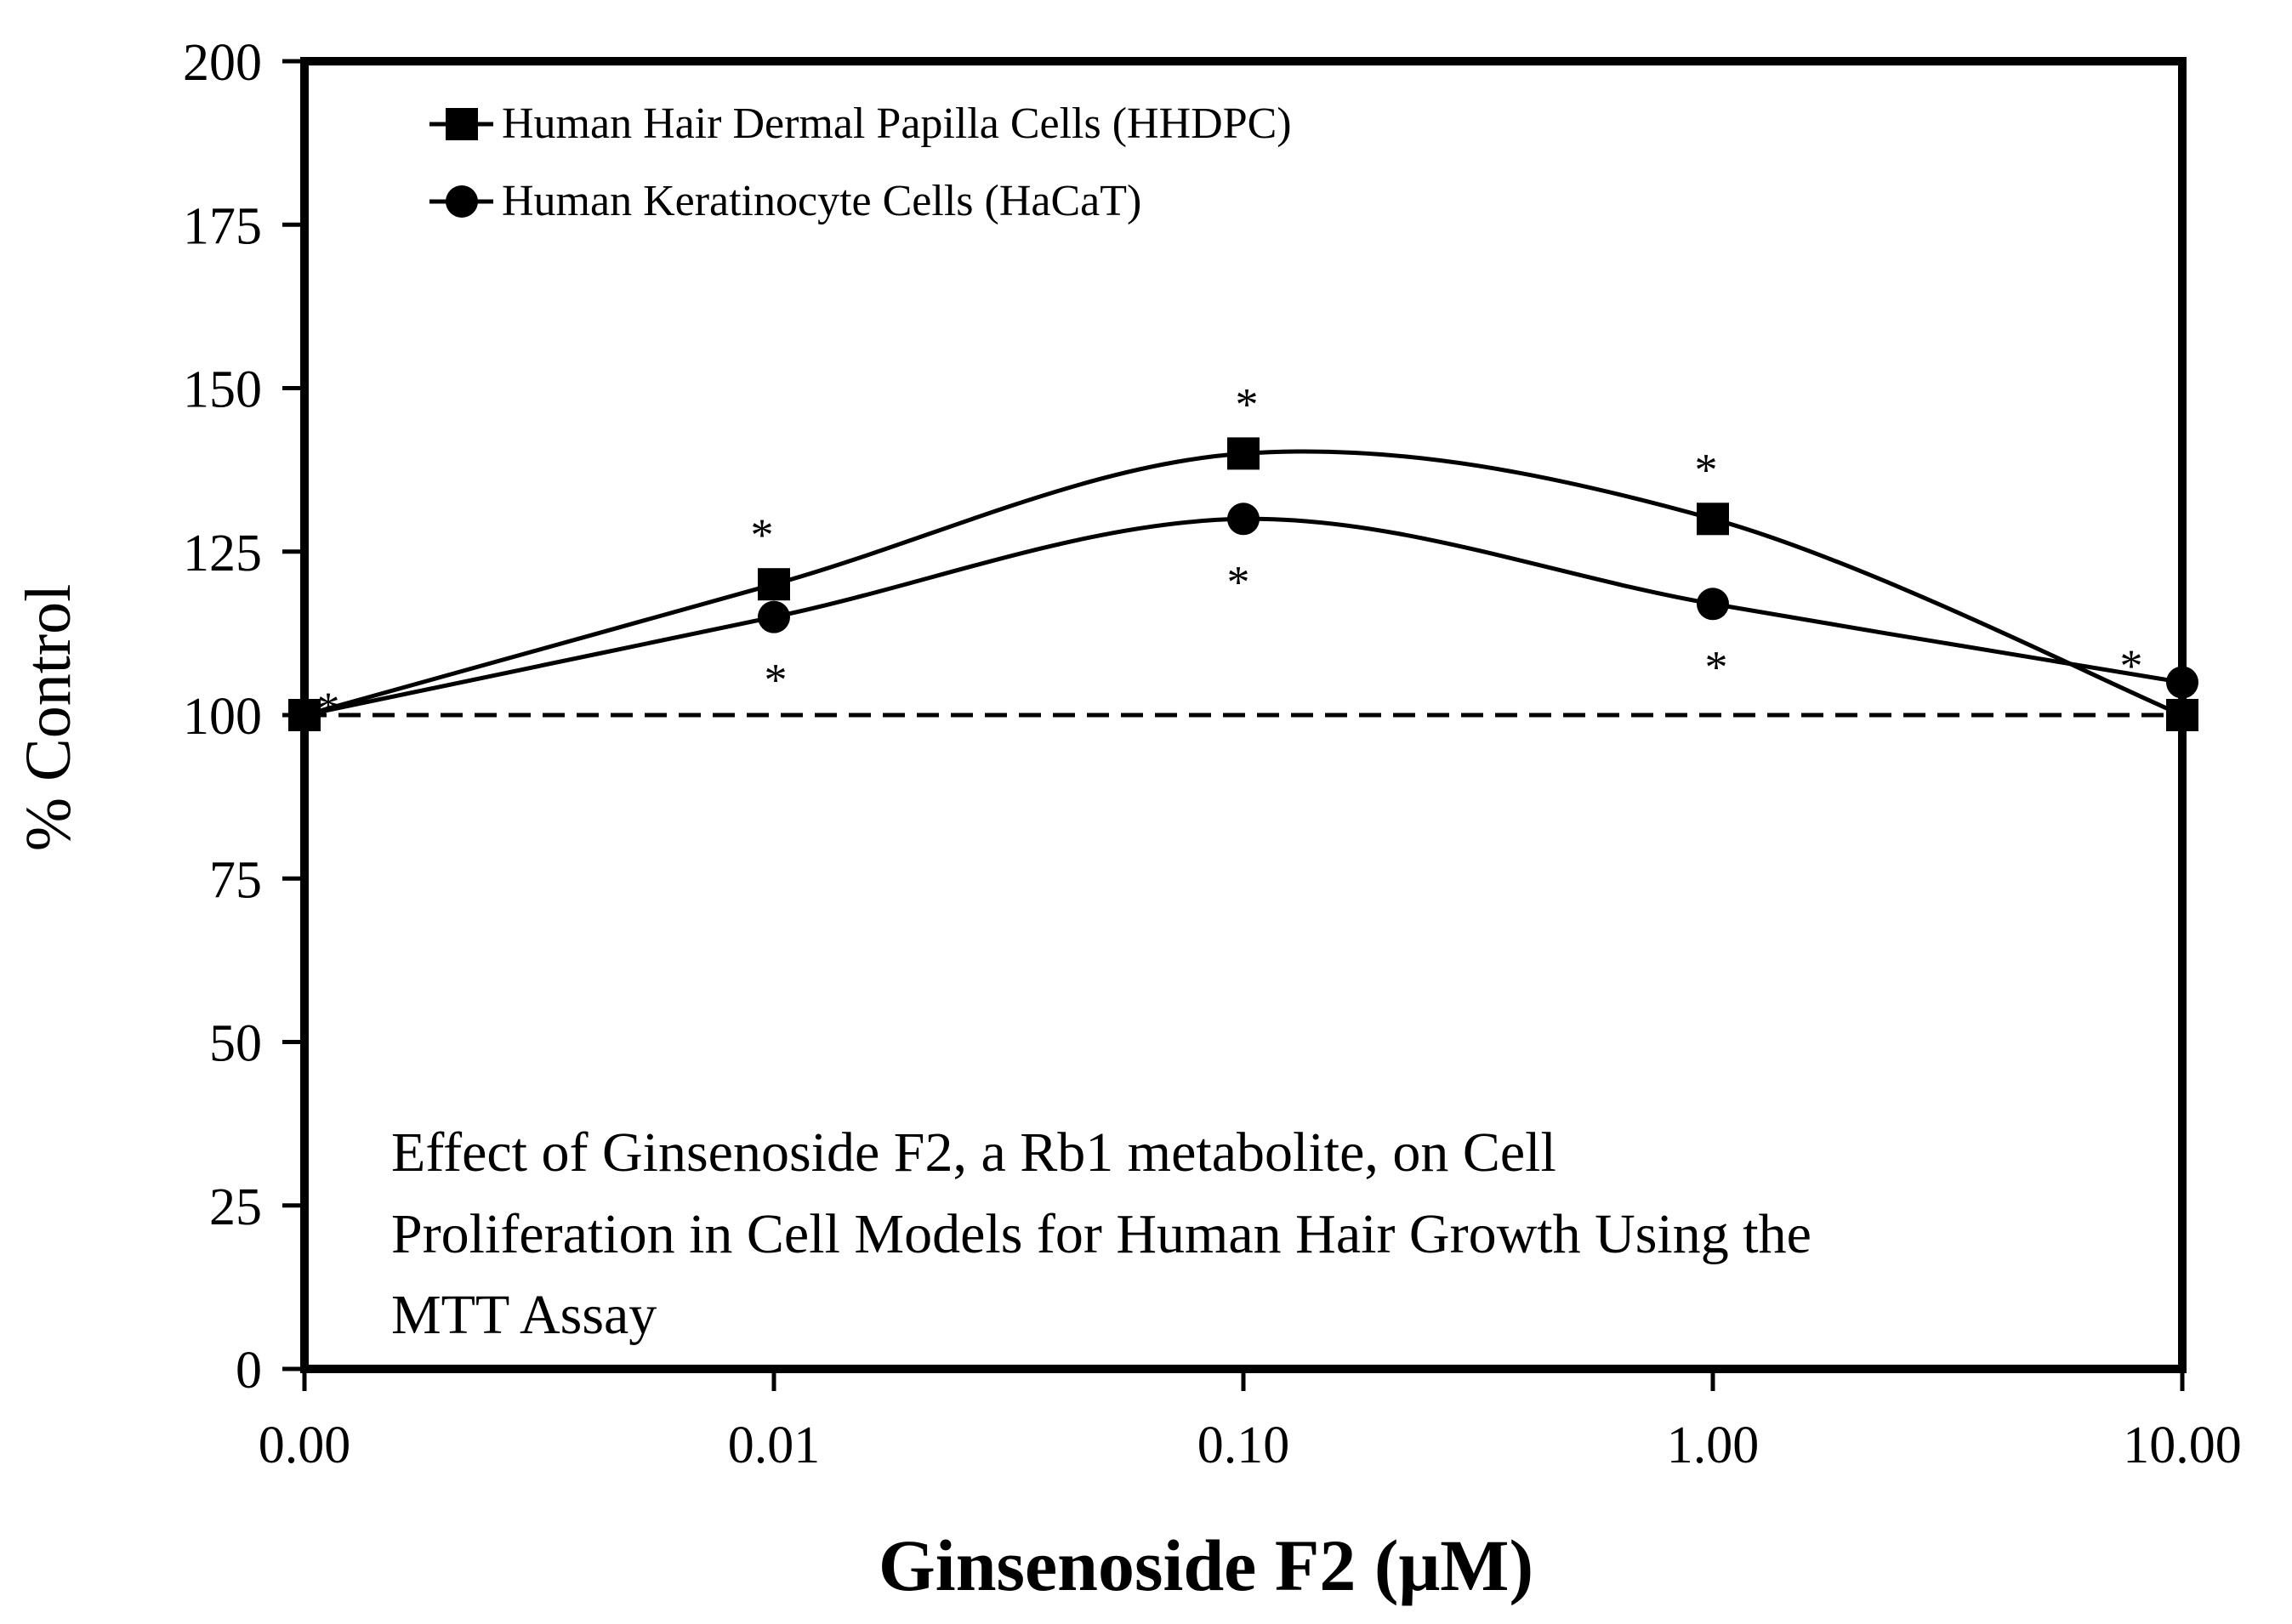 Image resolution: width=2292 pixels, height=1624 pixels. Describe the element at coordinates (222, 226) in the screenshot. I see `y-tick-label-175: 175` at that location.